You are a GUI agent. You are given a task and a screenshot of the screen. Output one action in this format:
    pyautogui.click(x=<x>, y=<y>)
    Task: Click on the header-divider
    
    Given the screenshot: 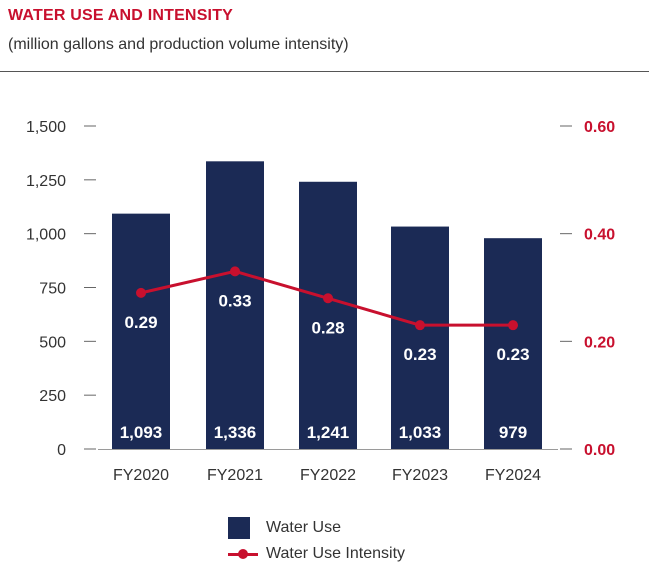 What is the action you would take?
    pyautogui.click(x=324, y=71)
    